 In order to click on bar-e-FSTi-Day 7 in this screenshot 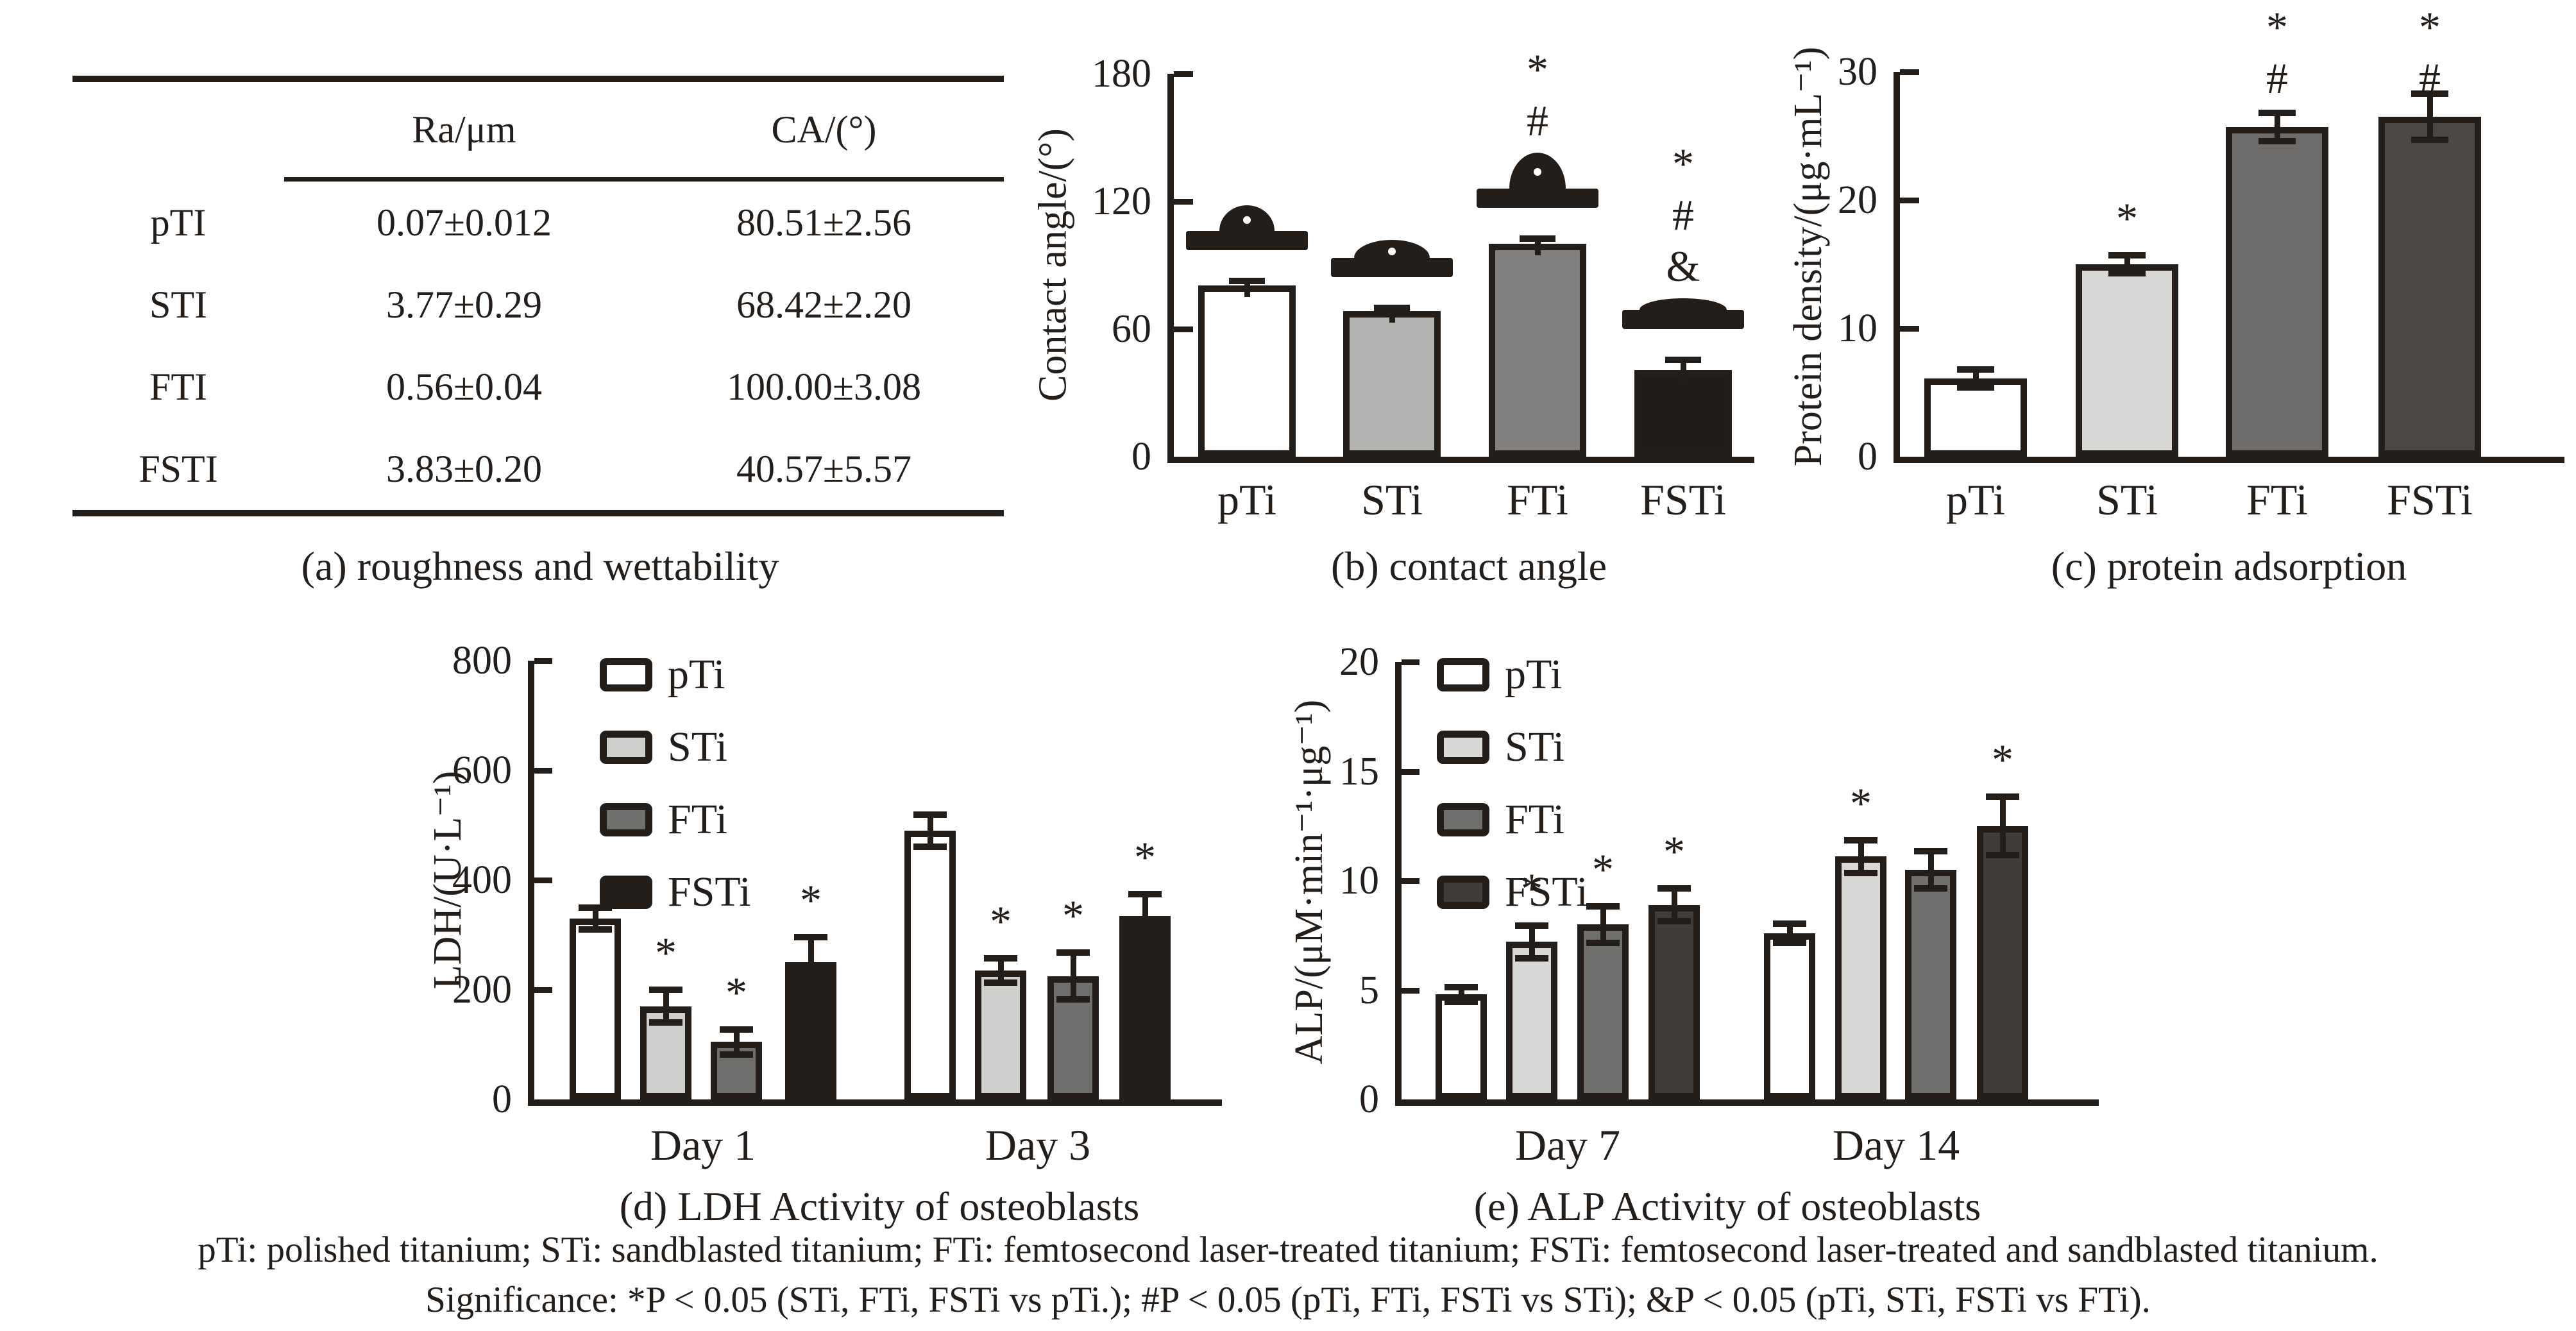, I will do `click(1674, 1002)`.